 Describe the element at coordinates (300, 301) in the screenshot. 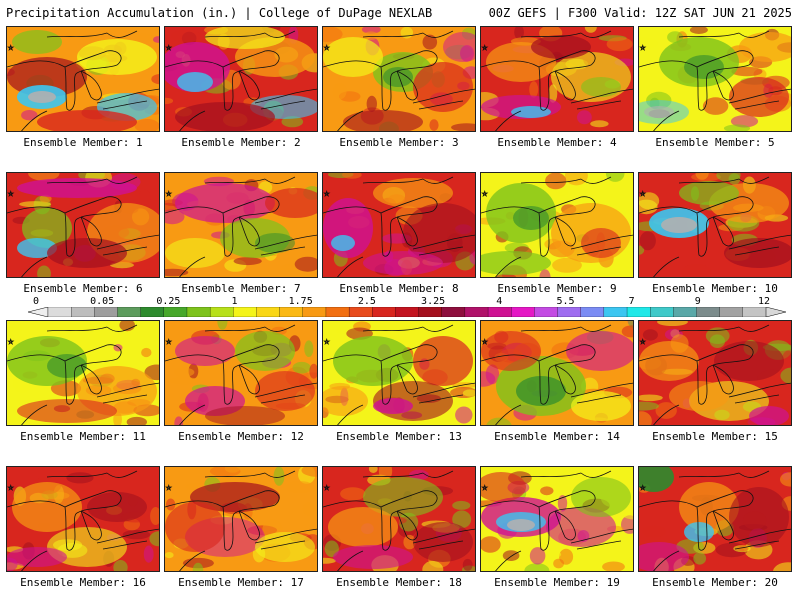

I see `colorbar-tick-label: 1.75` at that location.